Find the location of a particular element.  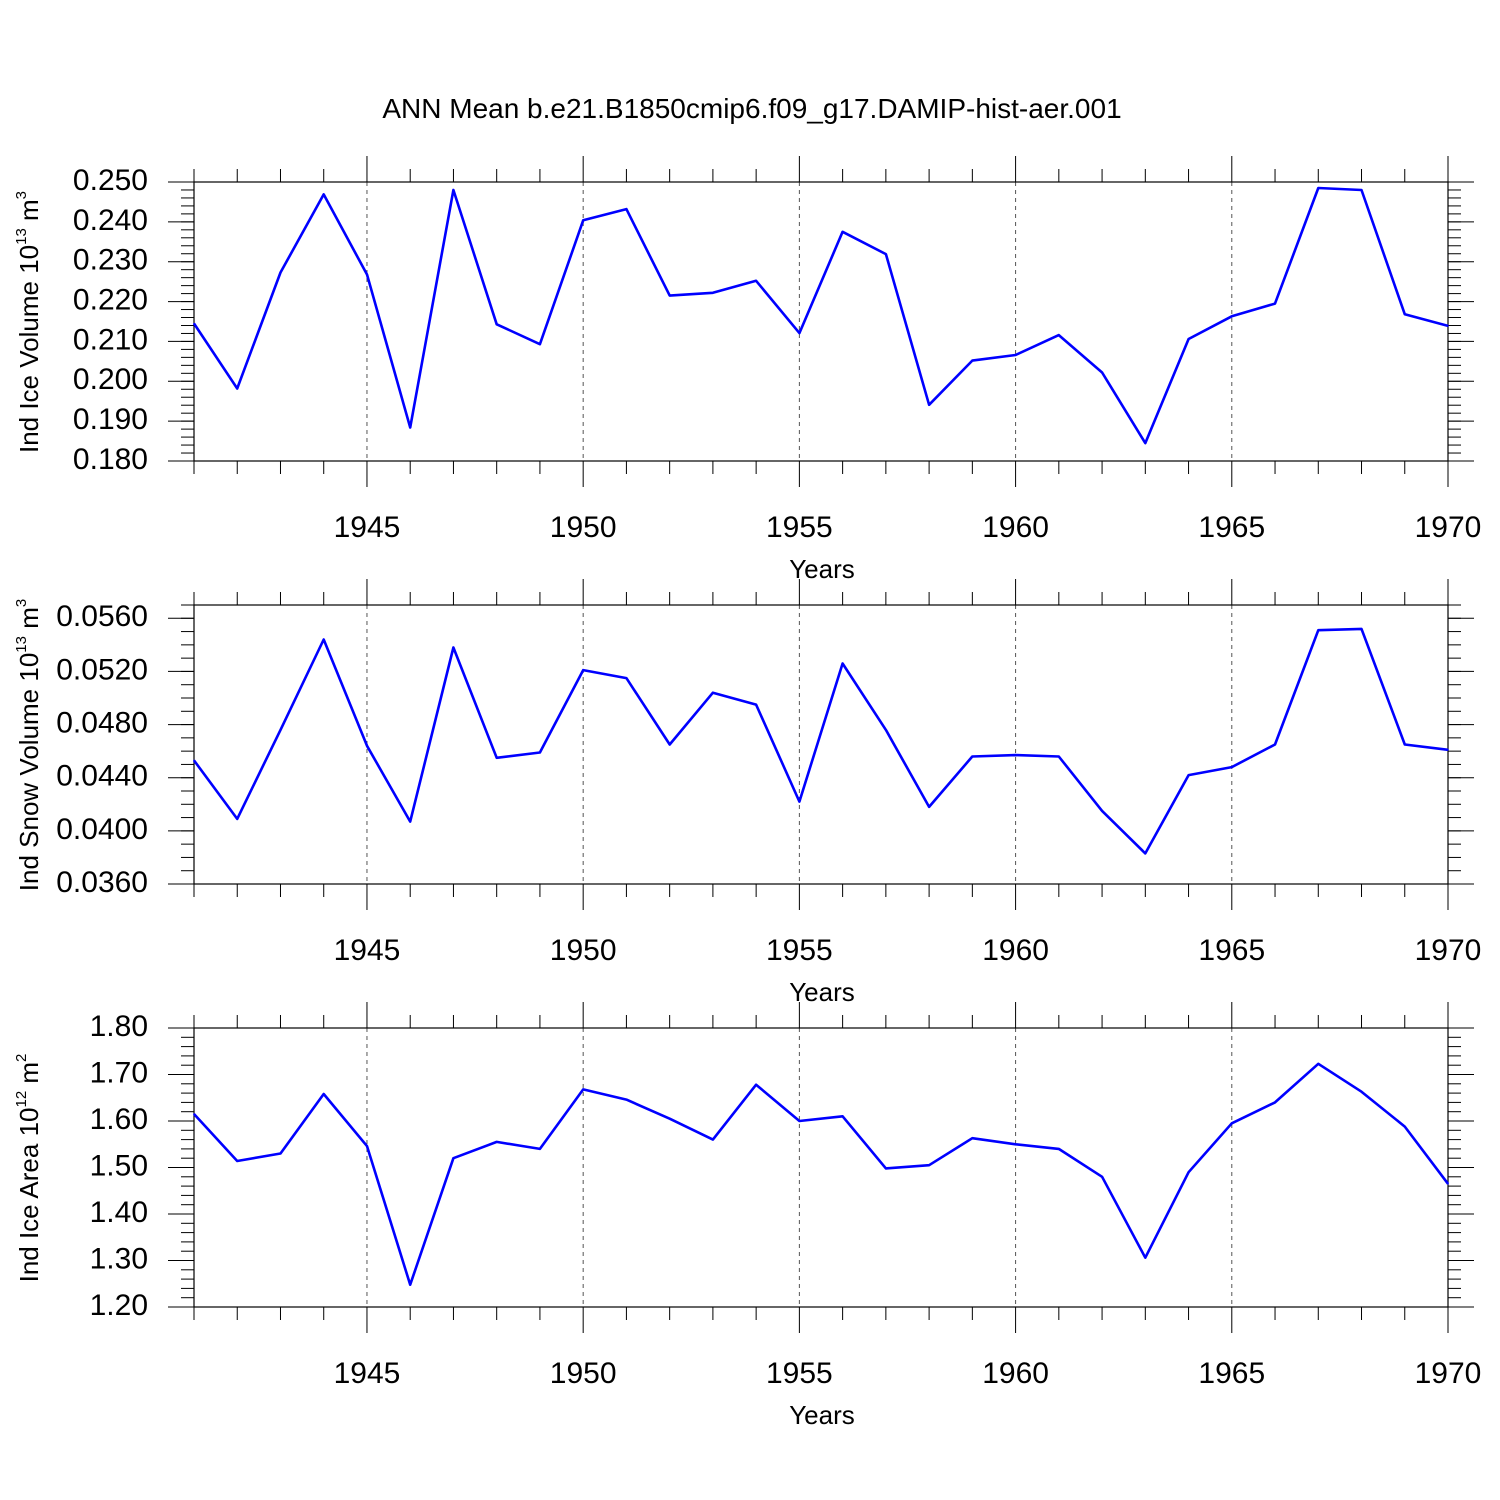

p0-y-tick-label-6: 0.240 is located at coordinates (110, 220).